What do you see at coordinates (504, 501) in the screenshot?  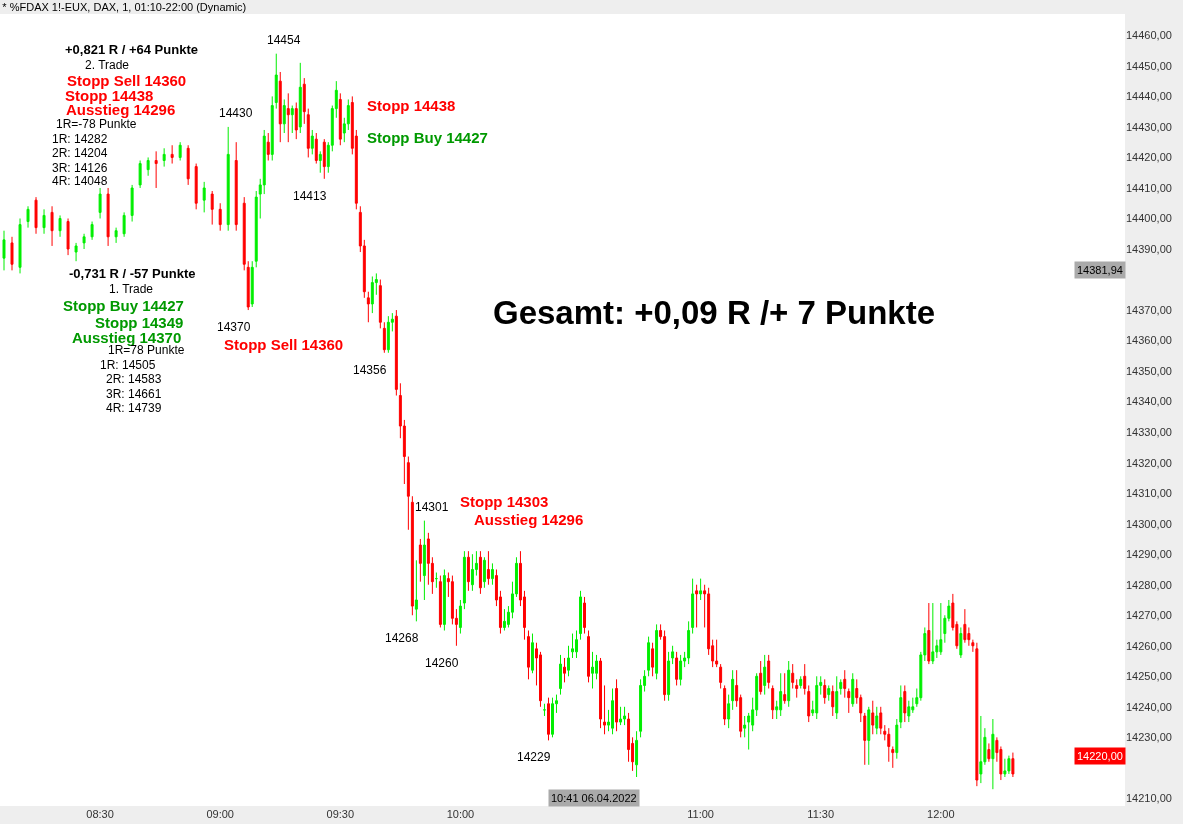 I see `annotation: Stopp 14303` at bounding box center [504, 501].